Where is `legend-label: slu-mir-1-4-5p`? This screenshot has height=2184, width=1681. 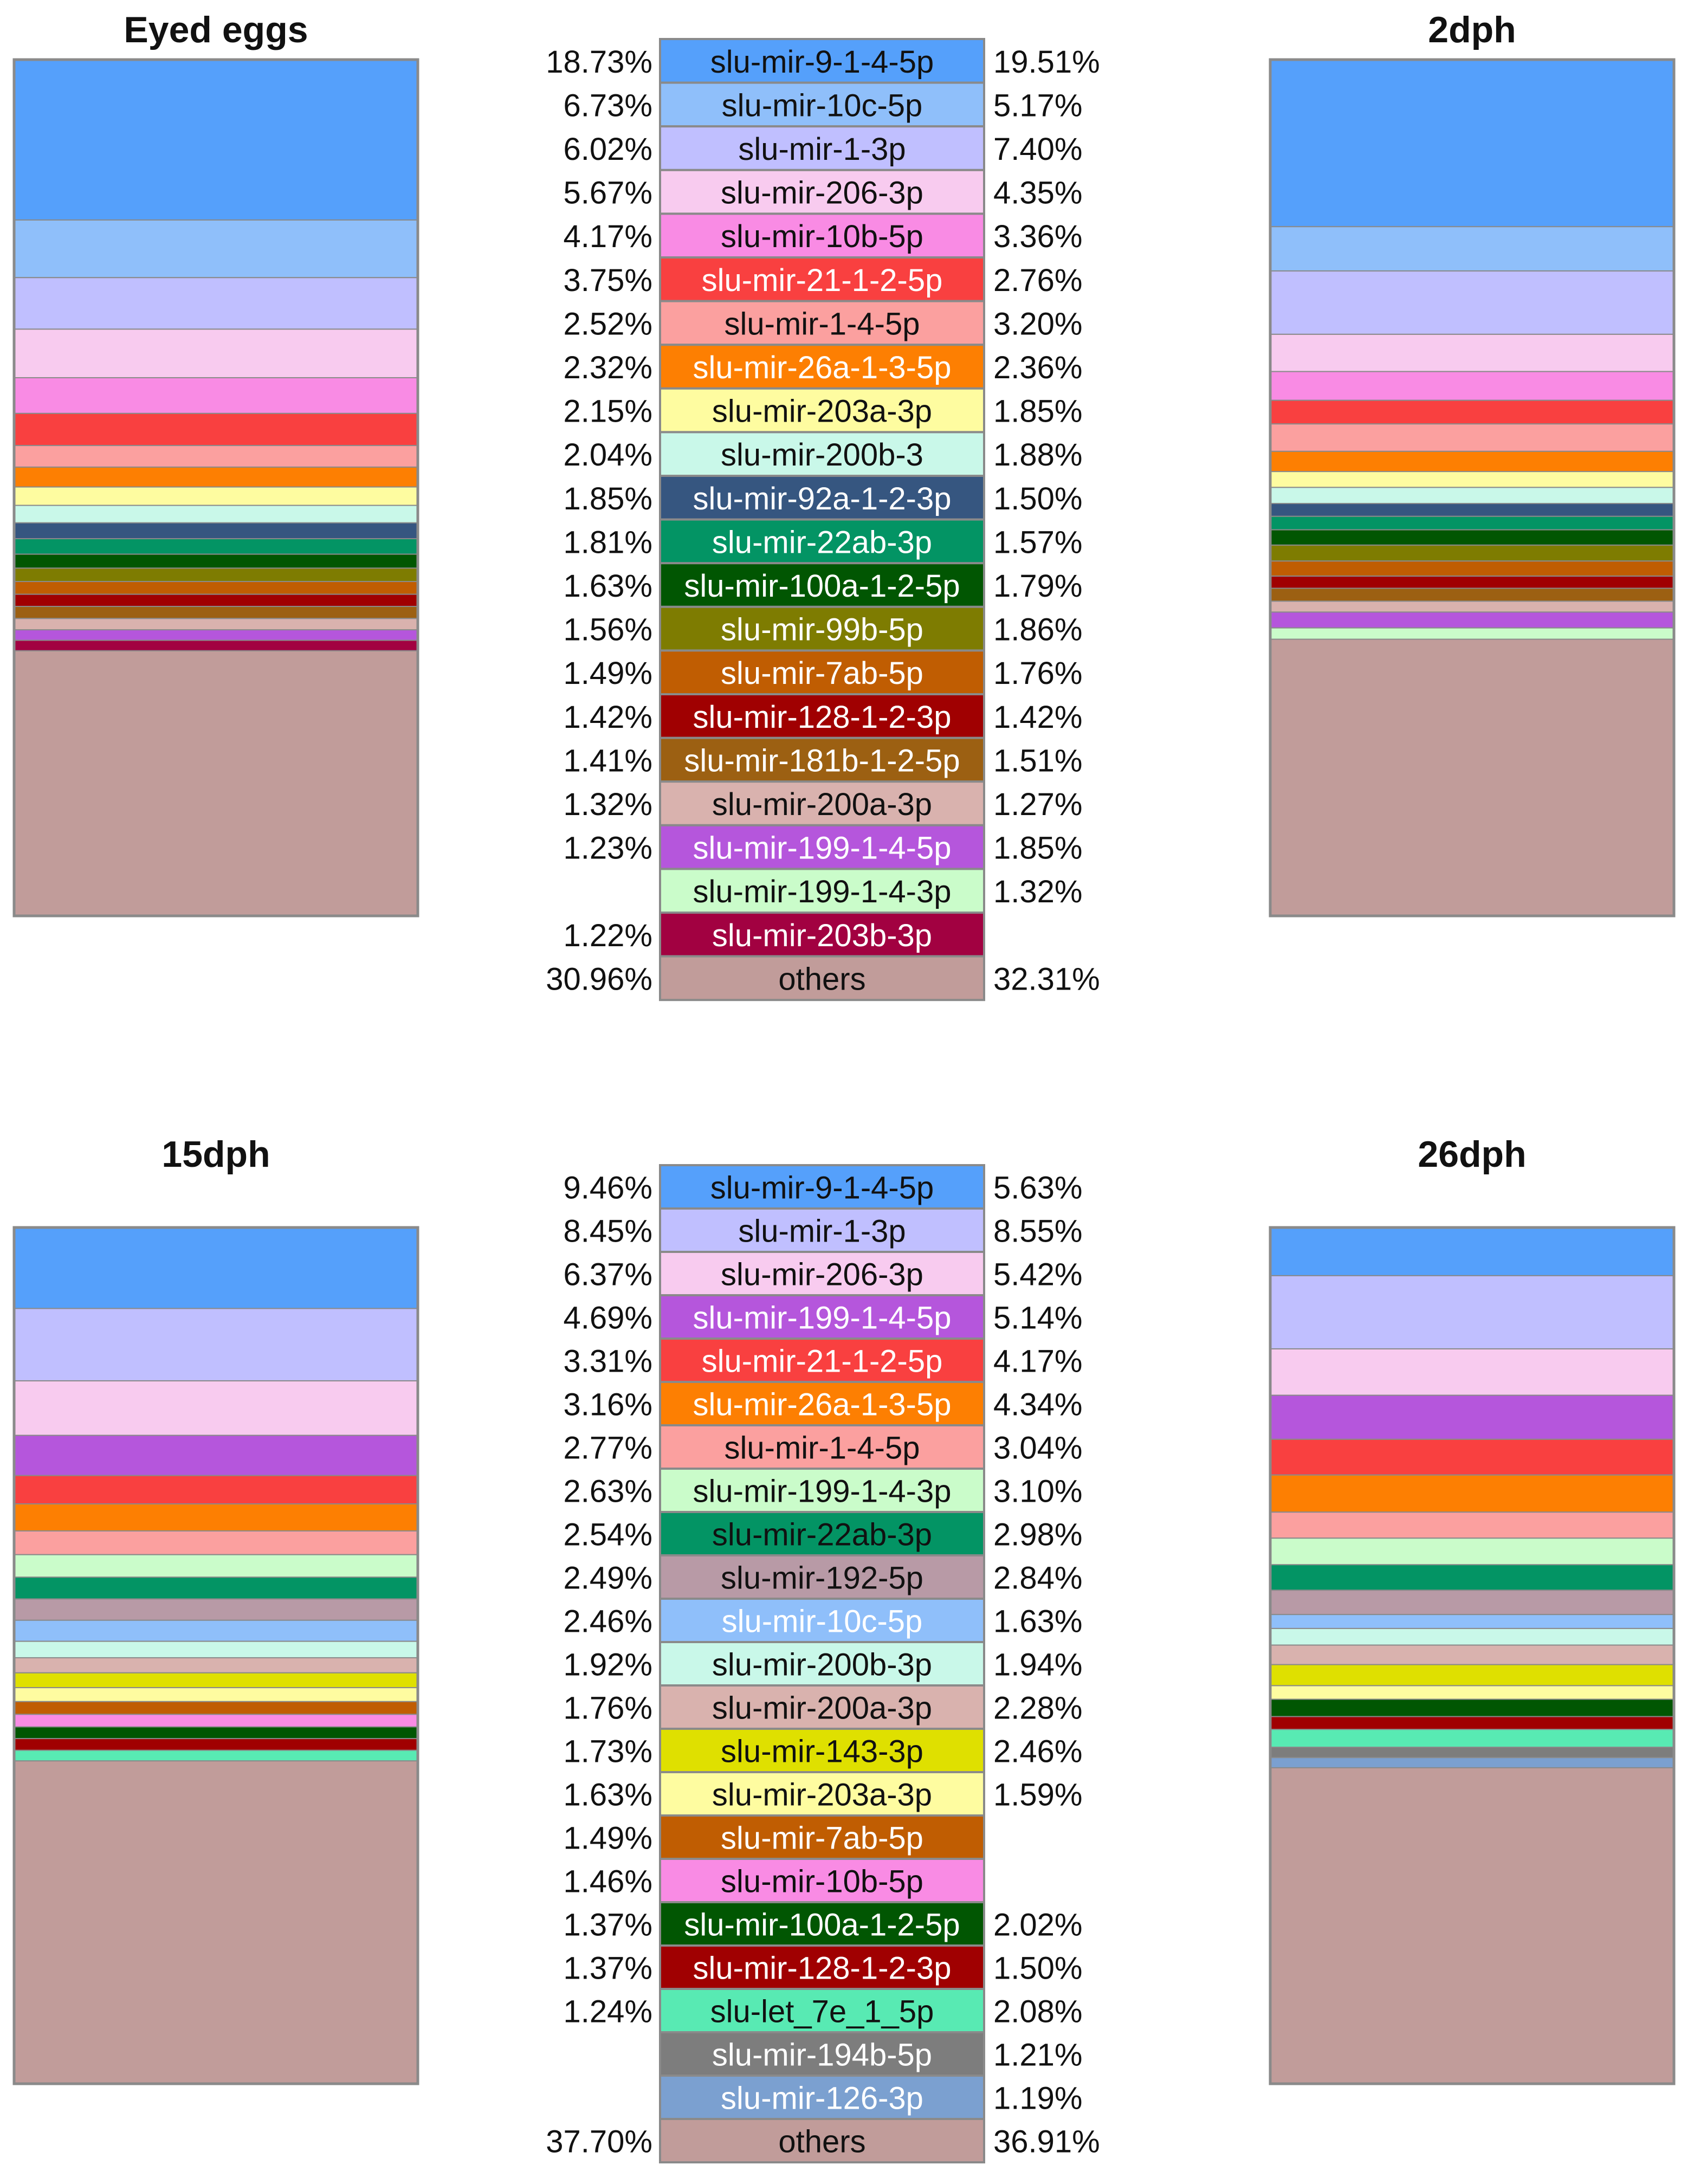
legend-label: slu-mir-1-4-5p is located at coordinates (823, 324).